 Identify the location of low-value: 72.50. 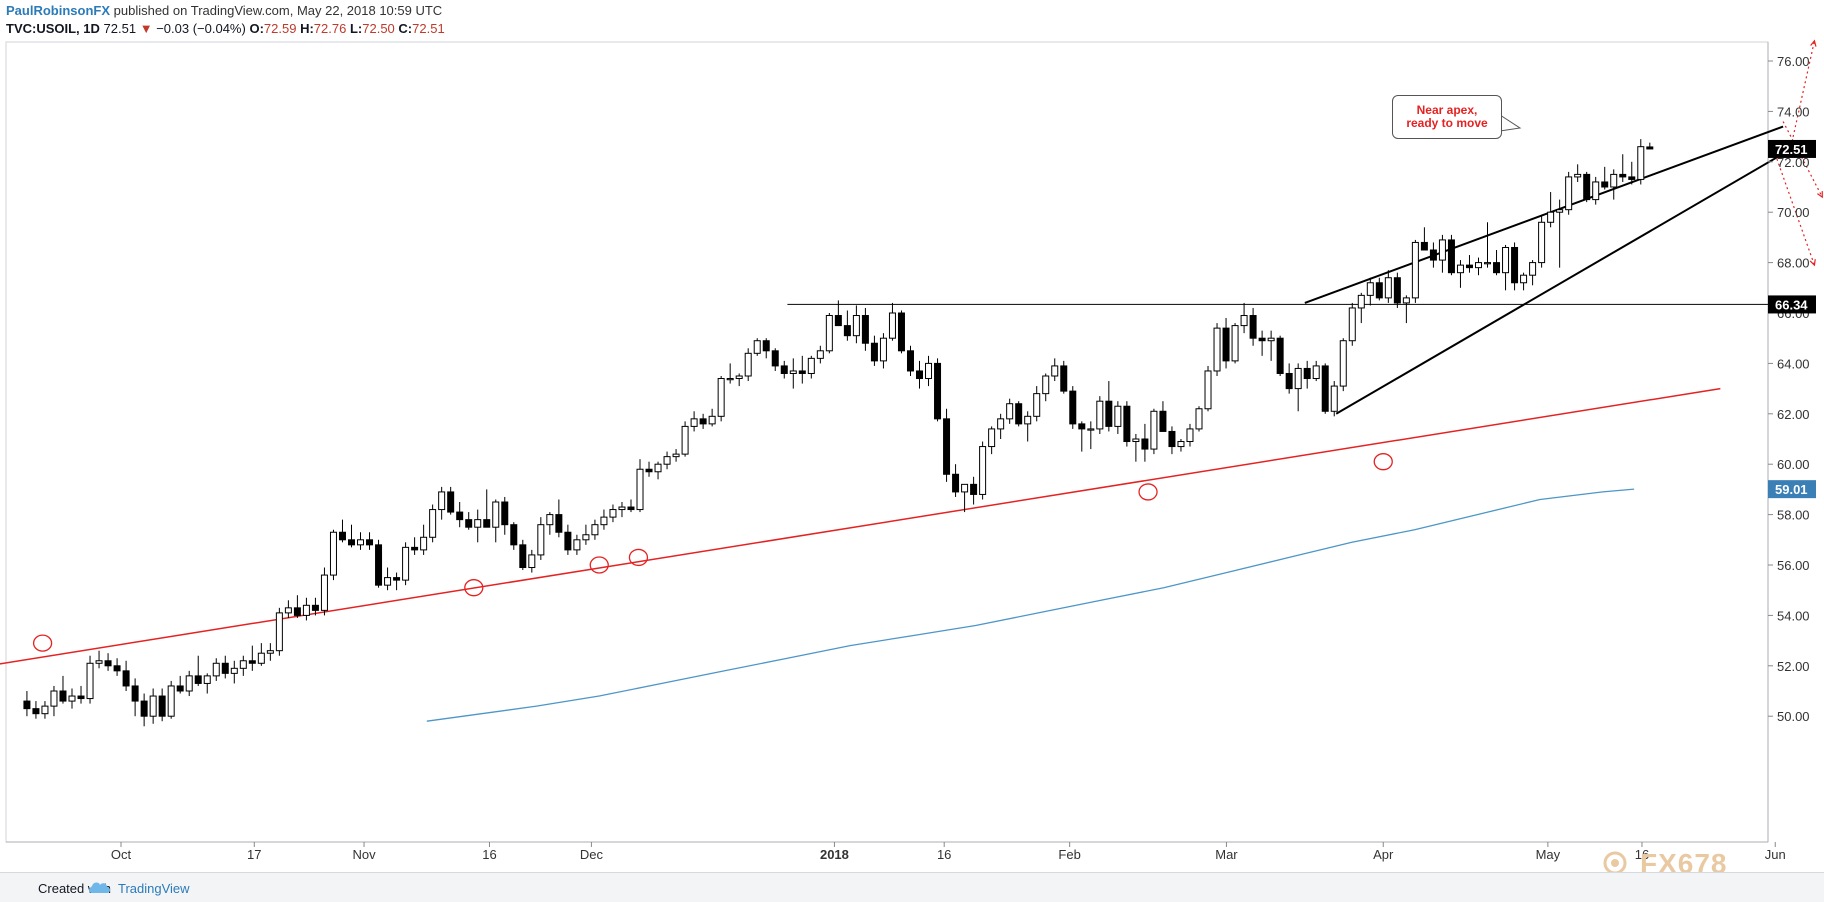
(378, 28).